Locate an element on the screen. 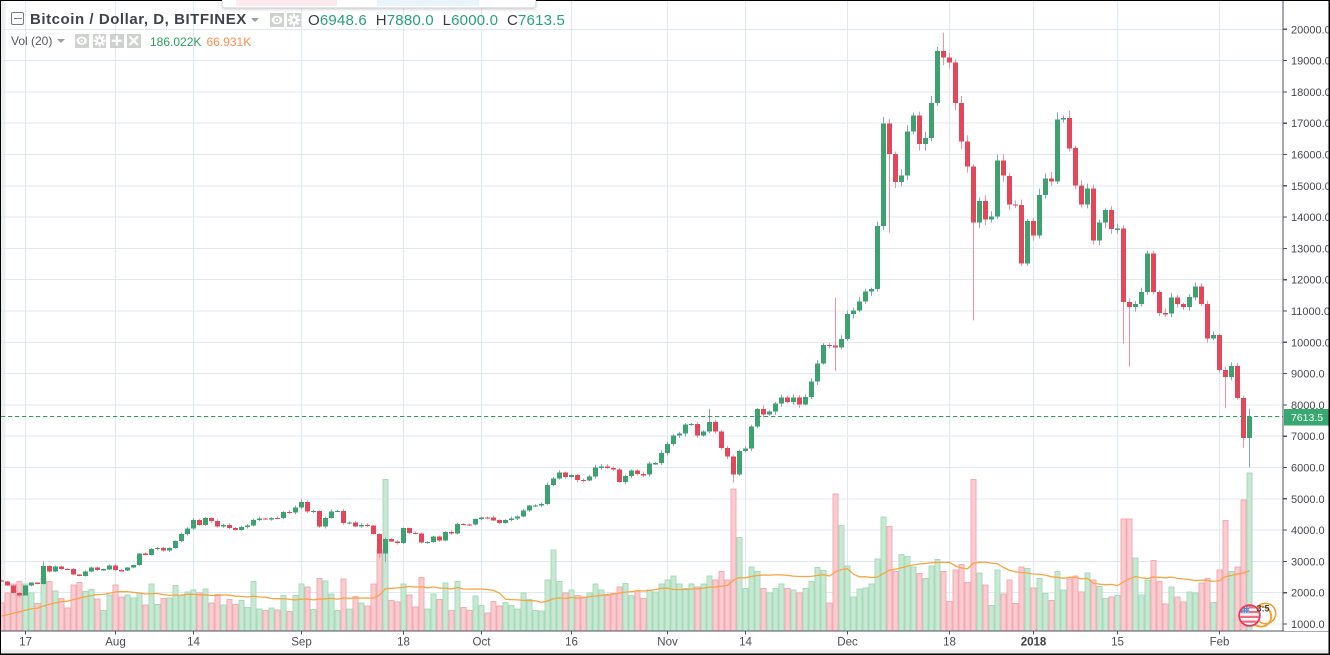  svg-text: 10000.0 is located at coordinates (1310, 343).